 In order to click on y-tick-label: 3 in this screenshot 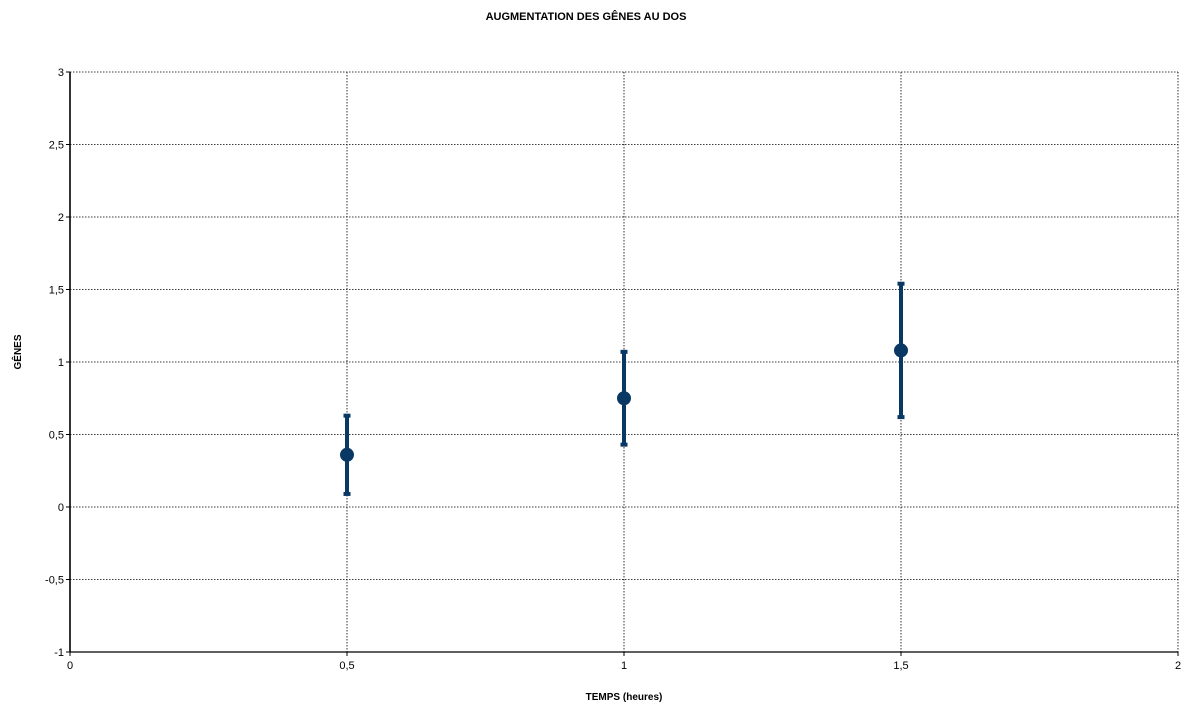, I will do `click(61, 73)`.